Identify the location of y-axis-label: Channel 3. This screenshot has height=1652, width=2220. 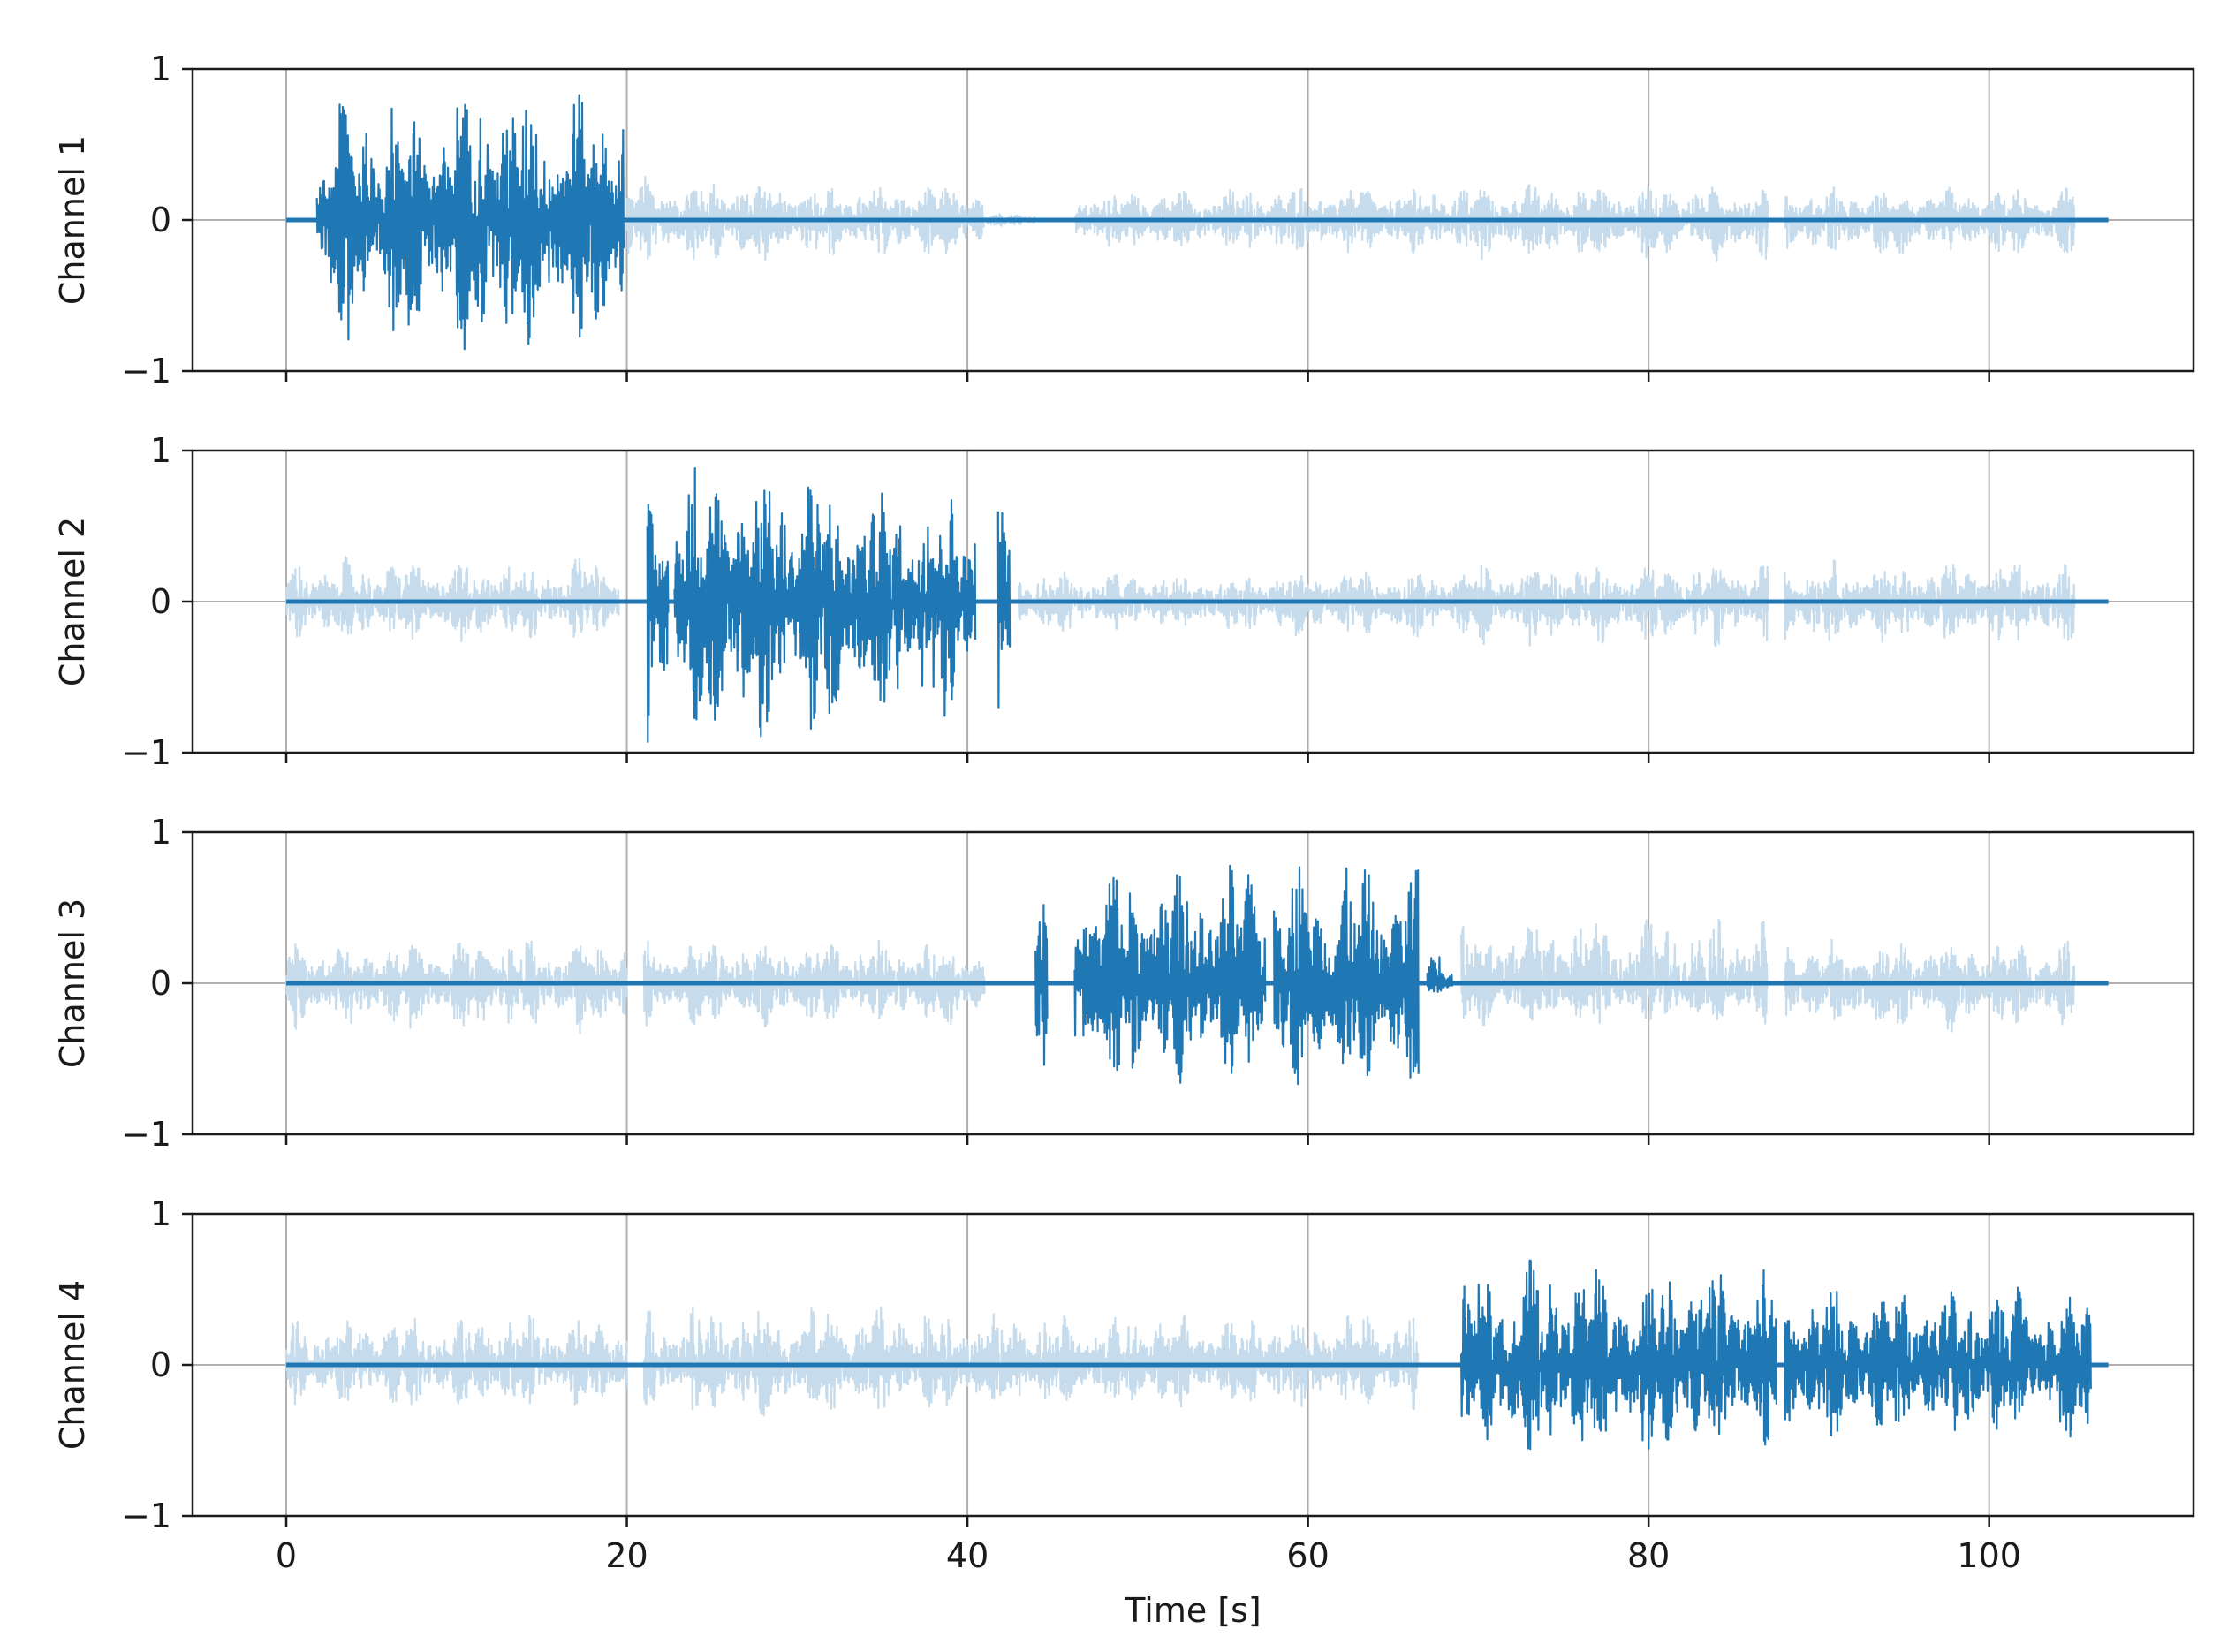
(73, 983).